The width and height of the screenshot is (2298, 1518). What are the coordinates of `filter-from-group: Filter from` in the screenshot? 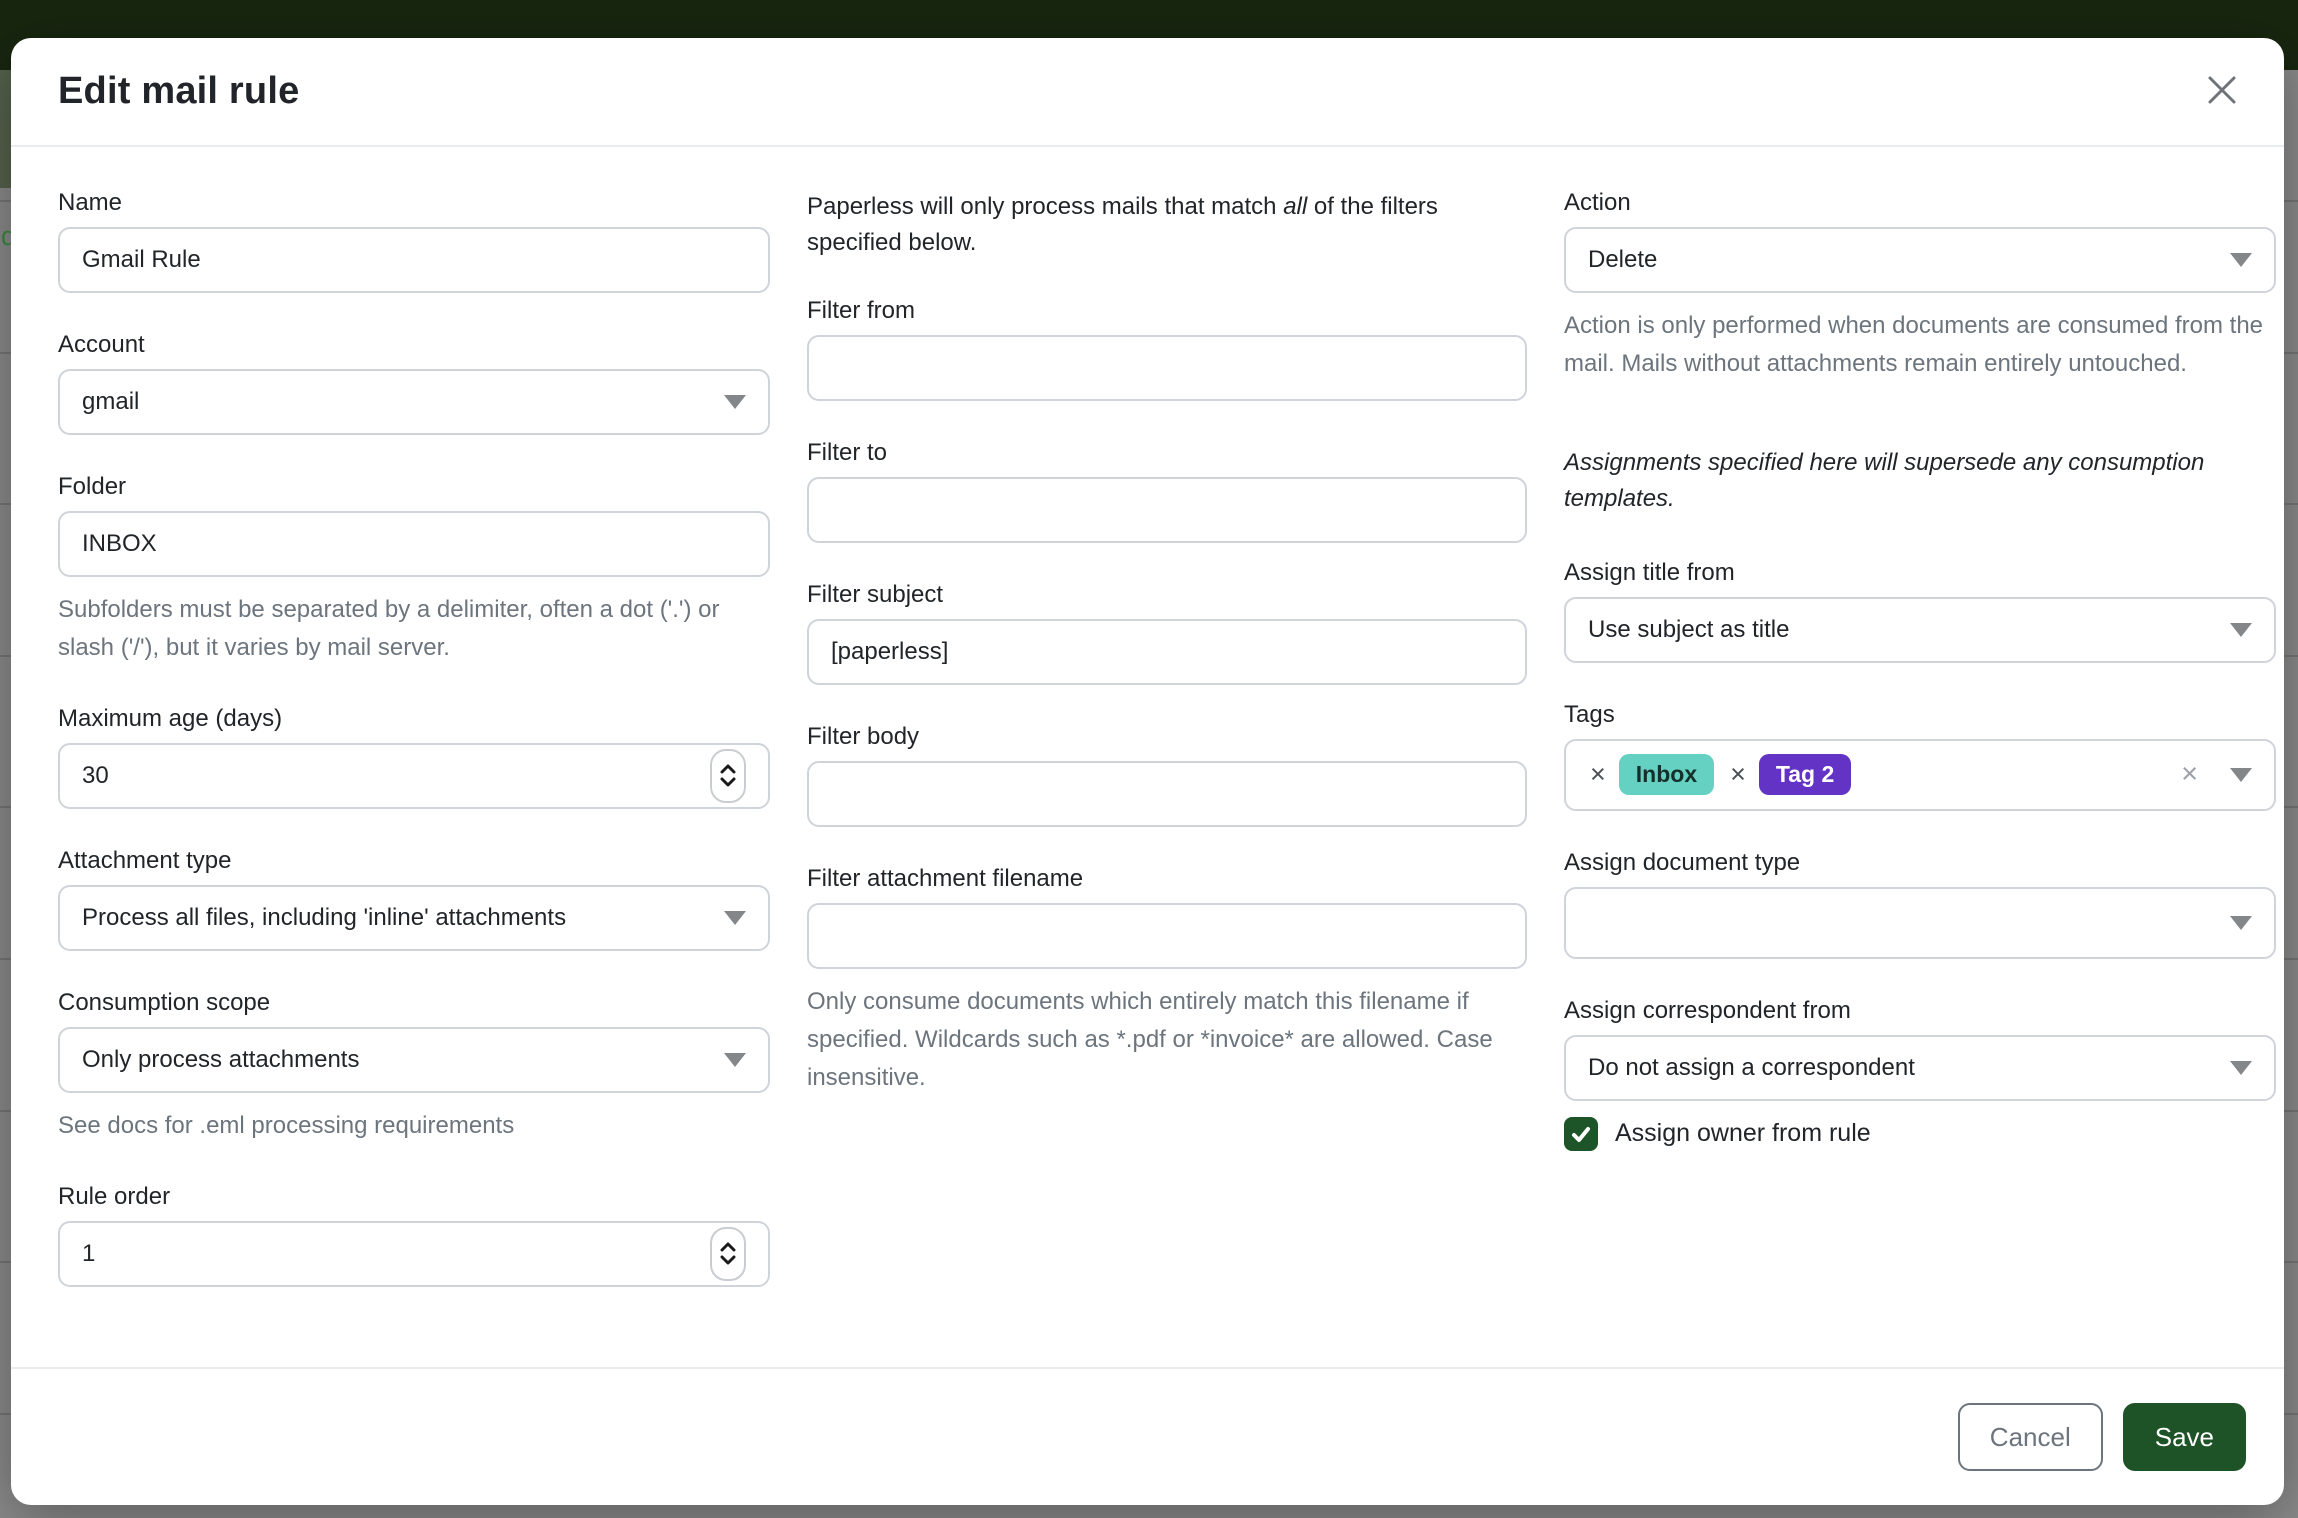 It's located at (1167, 349).